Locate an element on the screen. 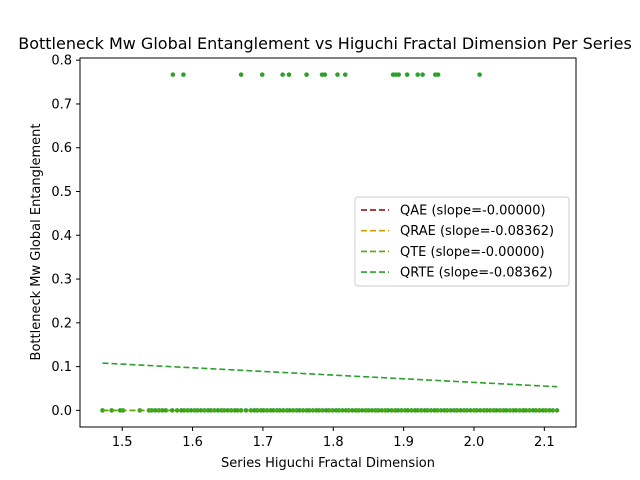 Image resolution: width=640 pixels, height=480 pixels. y-tick-label-4: 0.4 is located at coordinates (61, 236).